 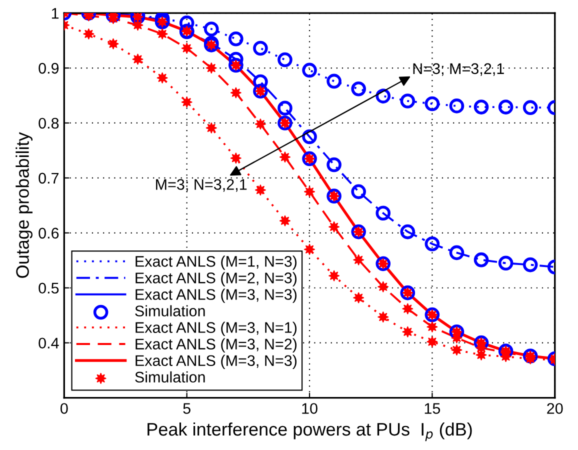 What do you see at coordinates (48, 233) in the screenshot?
I see `y-tick-label: 0.6` at bounding box center [48, 233].